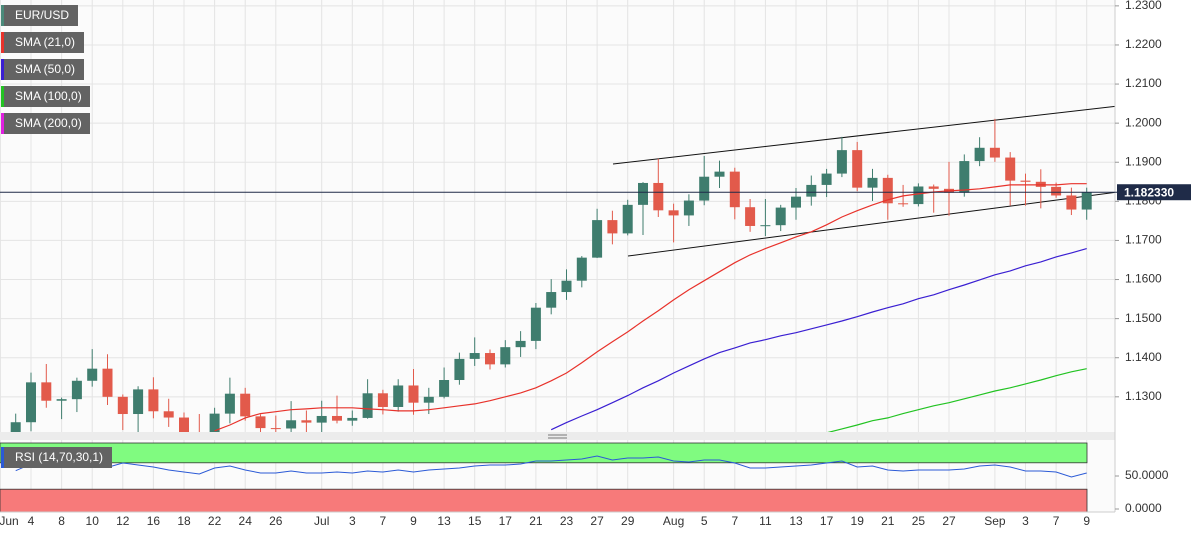 The height and width of the screenshot is (536, 1194). I want to click on y-tick-label: 1.2000, so click(1143, 122).